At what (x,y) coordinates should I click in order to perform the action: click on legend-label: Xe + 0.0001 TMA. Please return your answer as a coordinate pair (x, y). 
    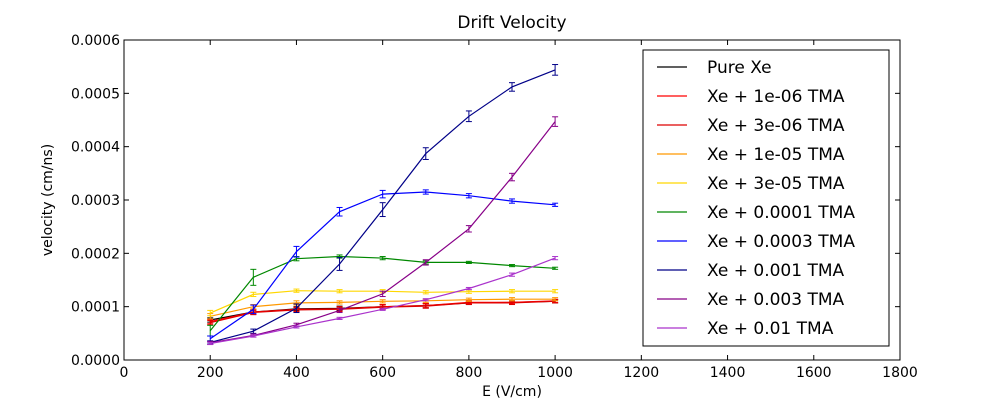
    Looking at the image, I should click on (781, 213).